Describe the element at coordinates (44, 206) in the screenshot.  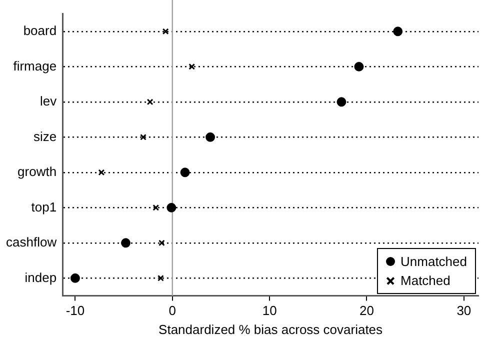
I see `y-tick-label: top1` at that location.